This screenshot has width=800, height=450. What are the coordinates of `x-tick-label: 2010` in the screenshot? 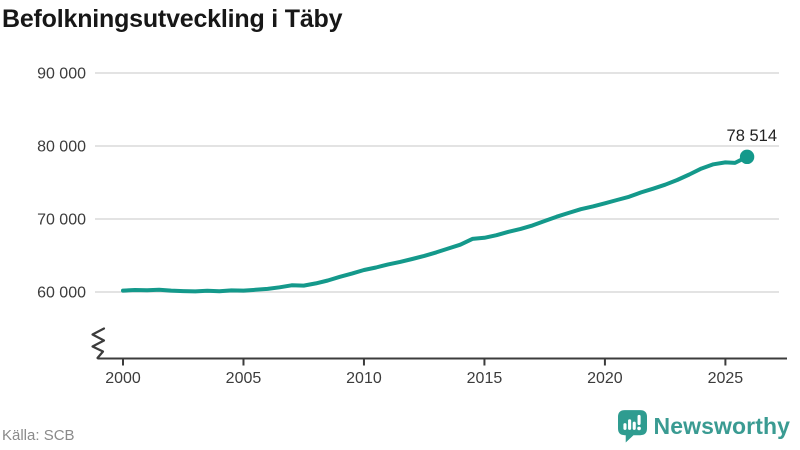 It's located at (364, 378).